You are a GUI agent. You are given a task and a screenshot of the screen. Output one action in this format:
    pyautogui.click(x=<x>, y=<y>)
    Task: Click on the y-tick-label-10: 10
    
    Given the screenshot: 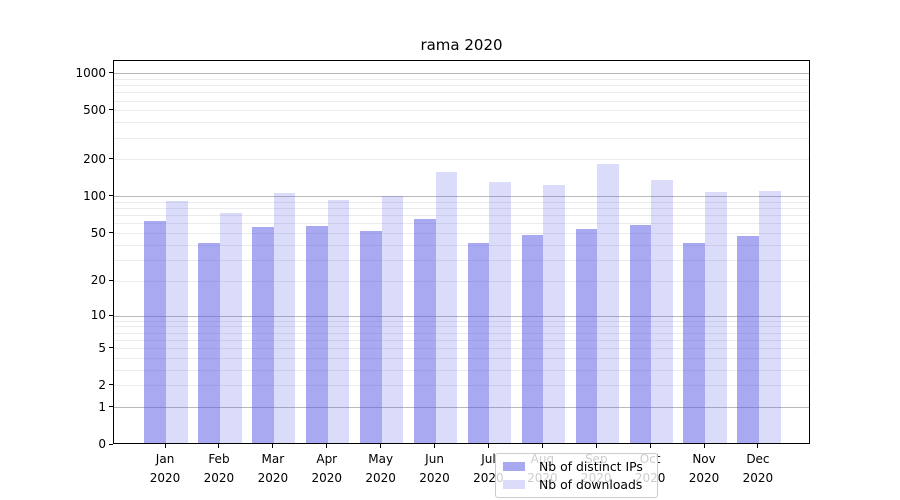 What is the action you would take?
    pyautogui.click(x=98, y=315)
    